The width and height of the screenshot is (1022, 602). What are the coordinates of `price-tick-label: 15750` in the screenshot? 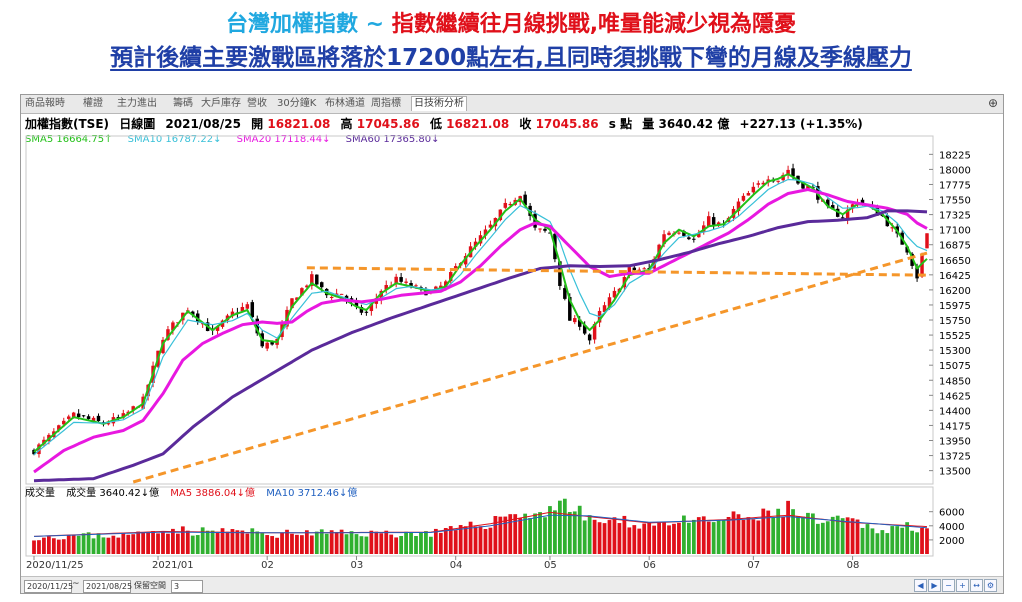 It's located at (955, 321).